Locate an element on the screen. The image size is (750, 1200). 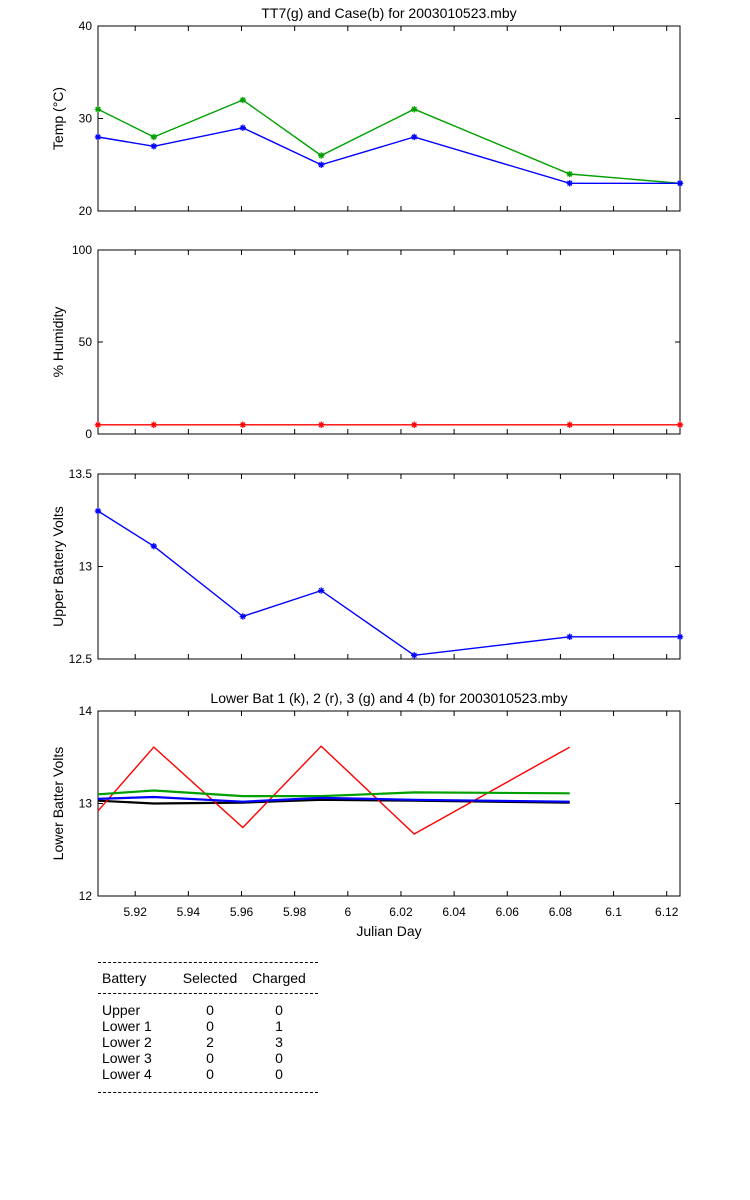
y-tick-label: 40 is located at coordinates (86, 26).